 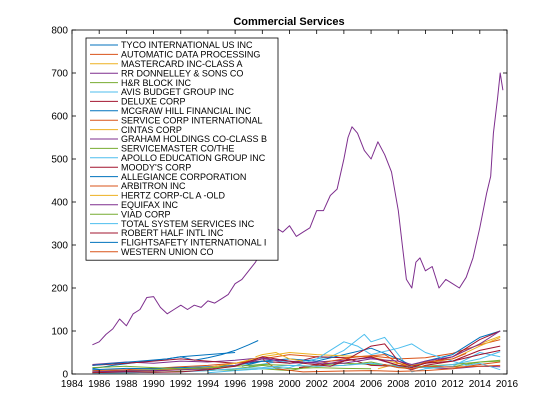 I want to click on x-tick-label: 1994, so click(x=208, y=384).